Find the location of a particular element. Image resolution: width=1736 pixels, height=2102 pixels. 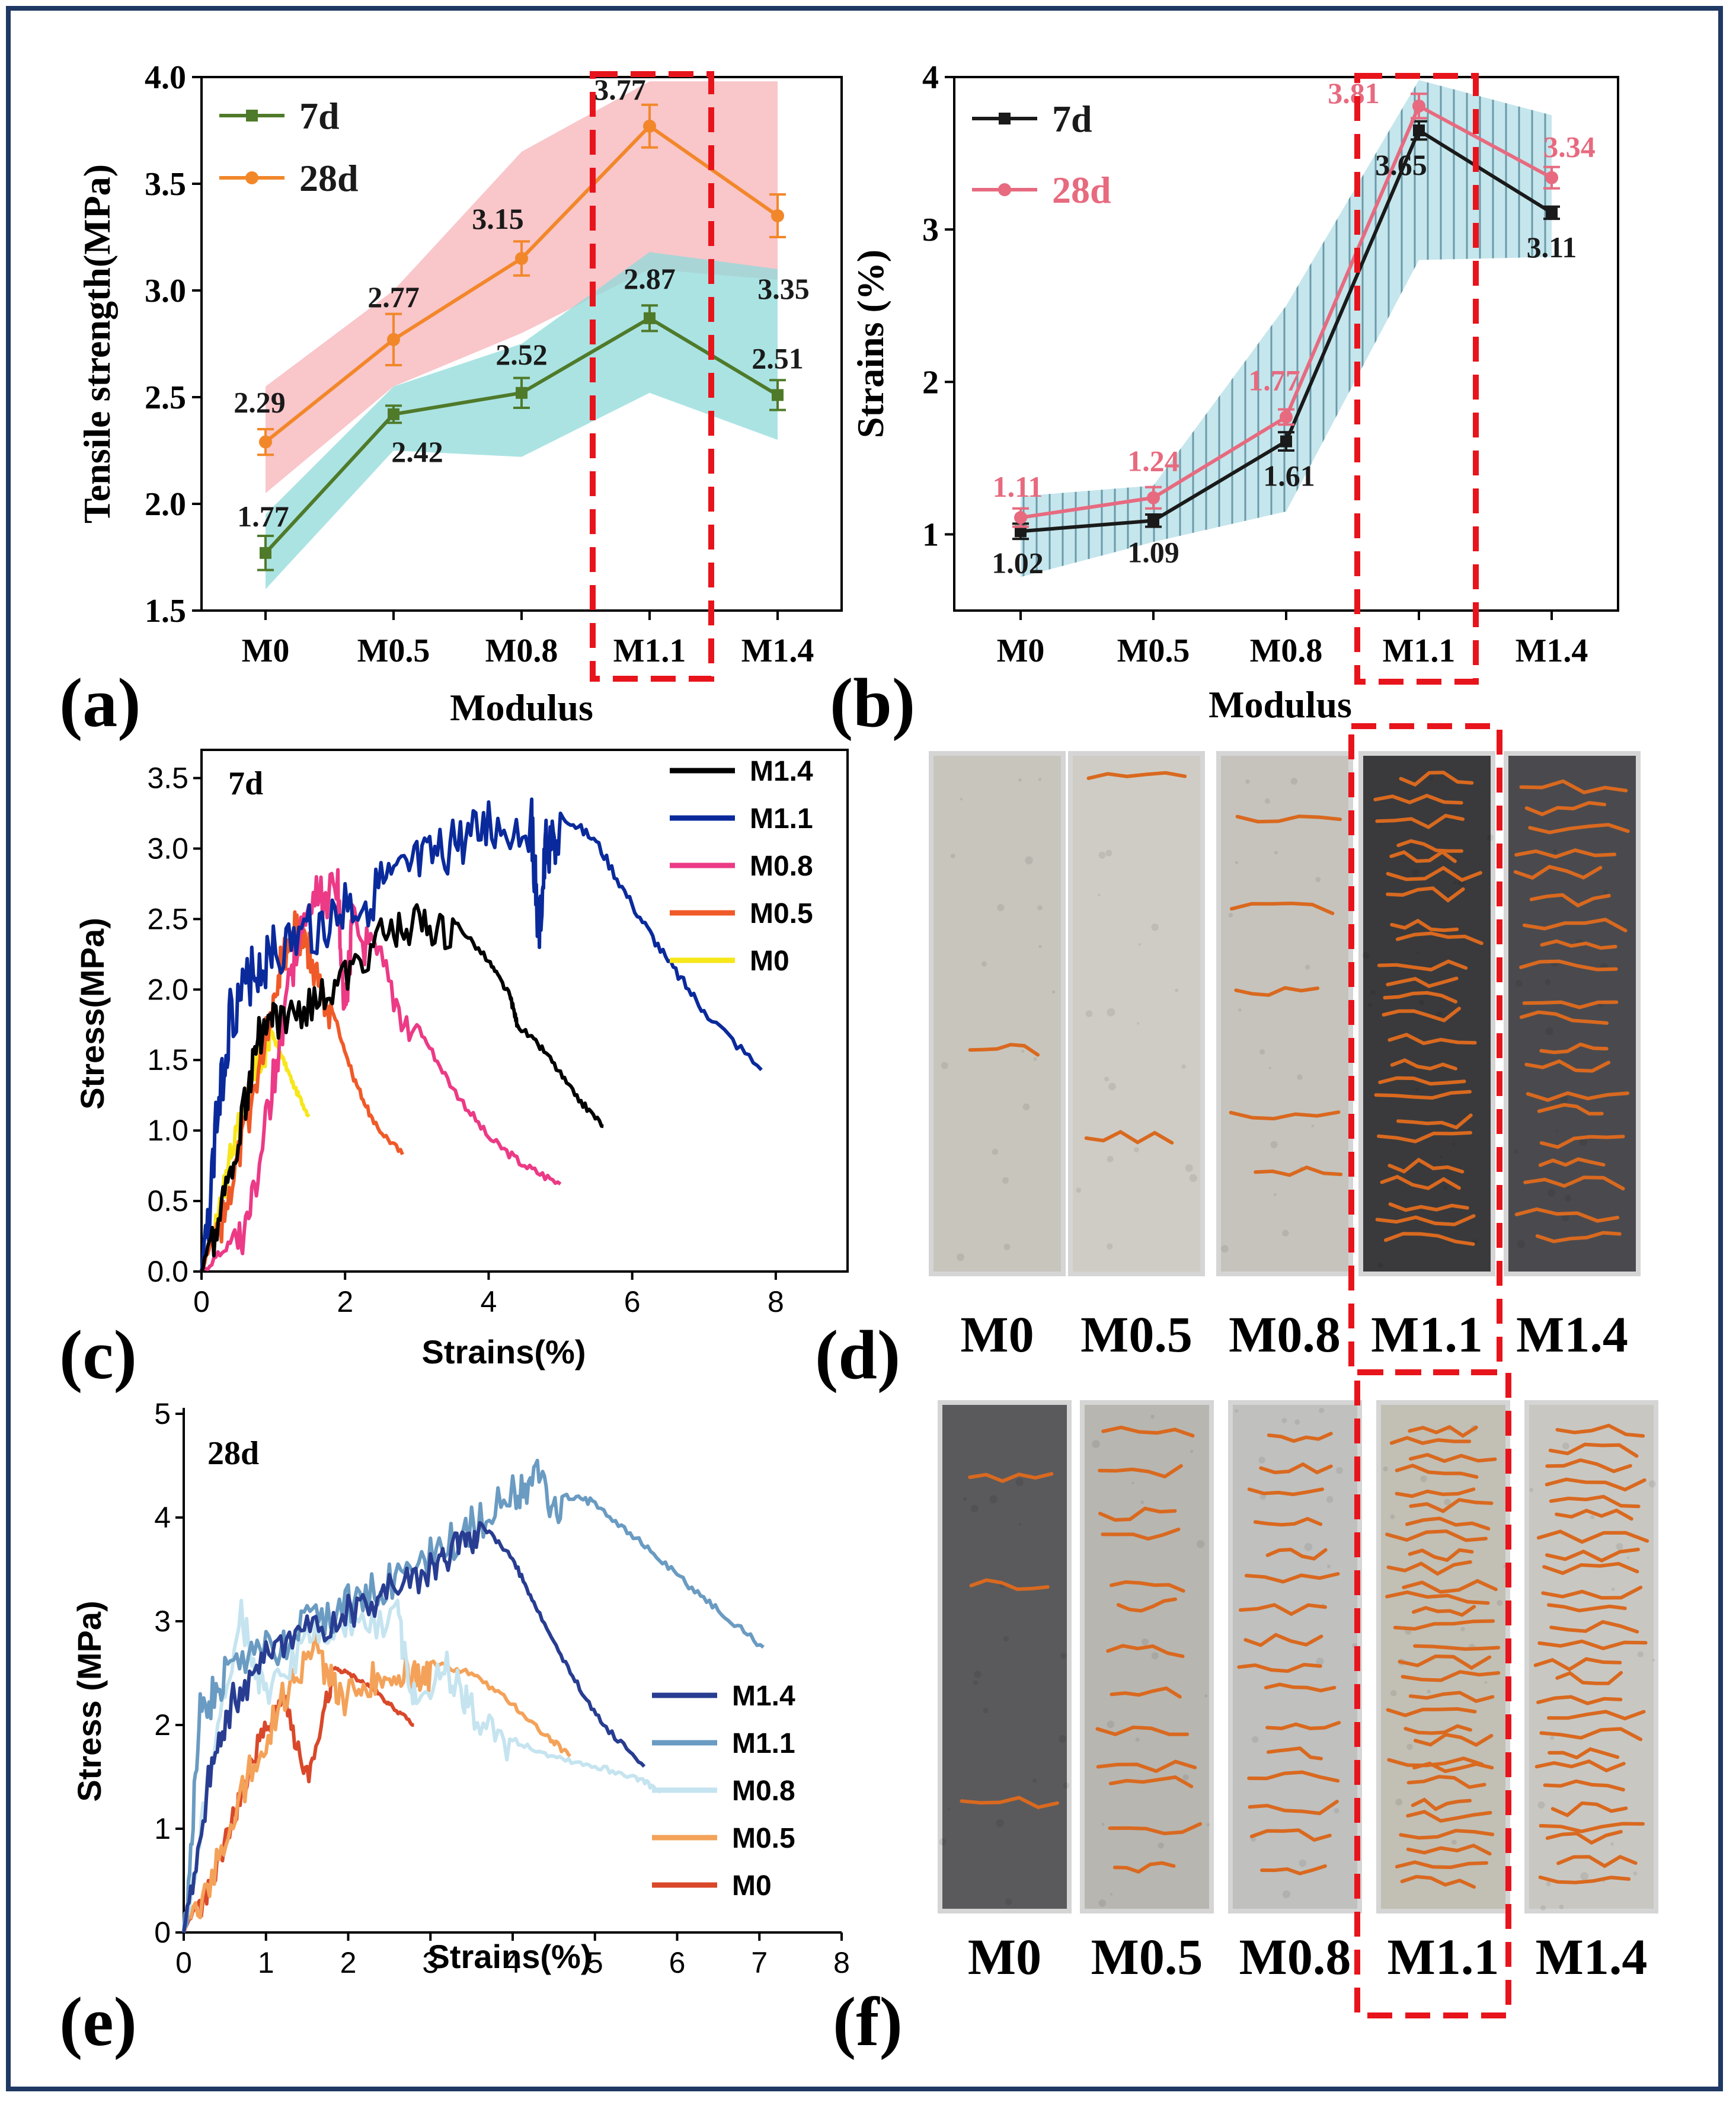

panel-c-ytick-label: 0.5 is located at coordinates (167, 1201).